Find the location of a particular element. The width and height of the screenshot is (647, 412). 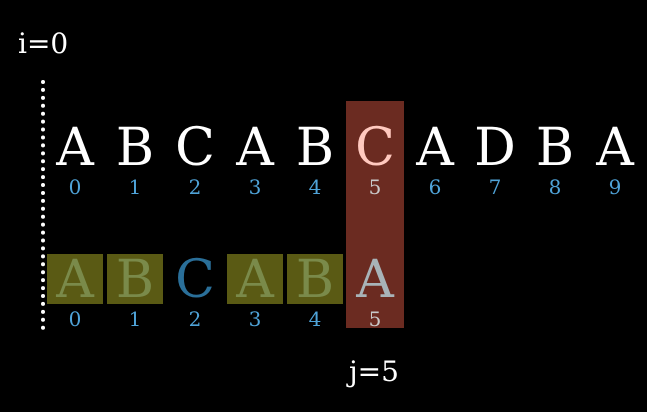

pattern-char: C is located at coordinates (195, 280).